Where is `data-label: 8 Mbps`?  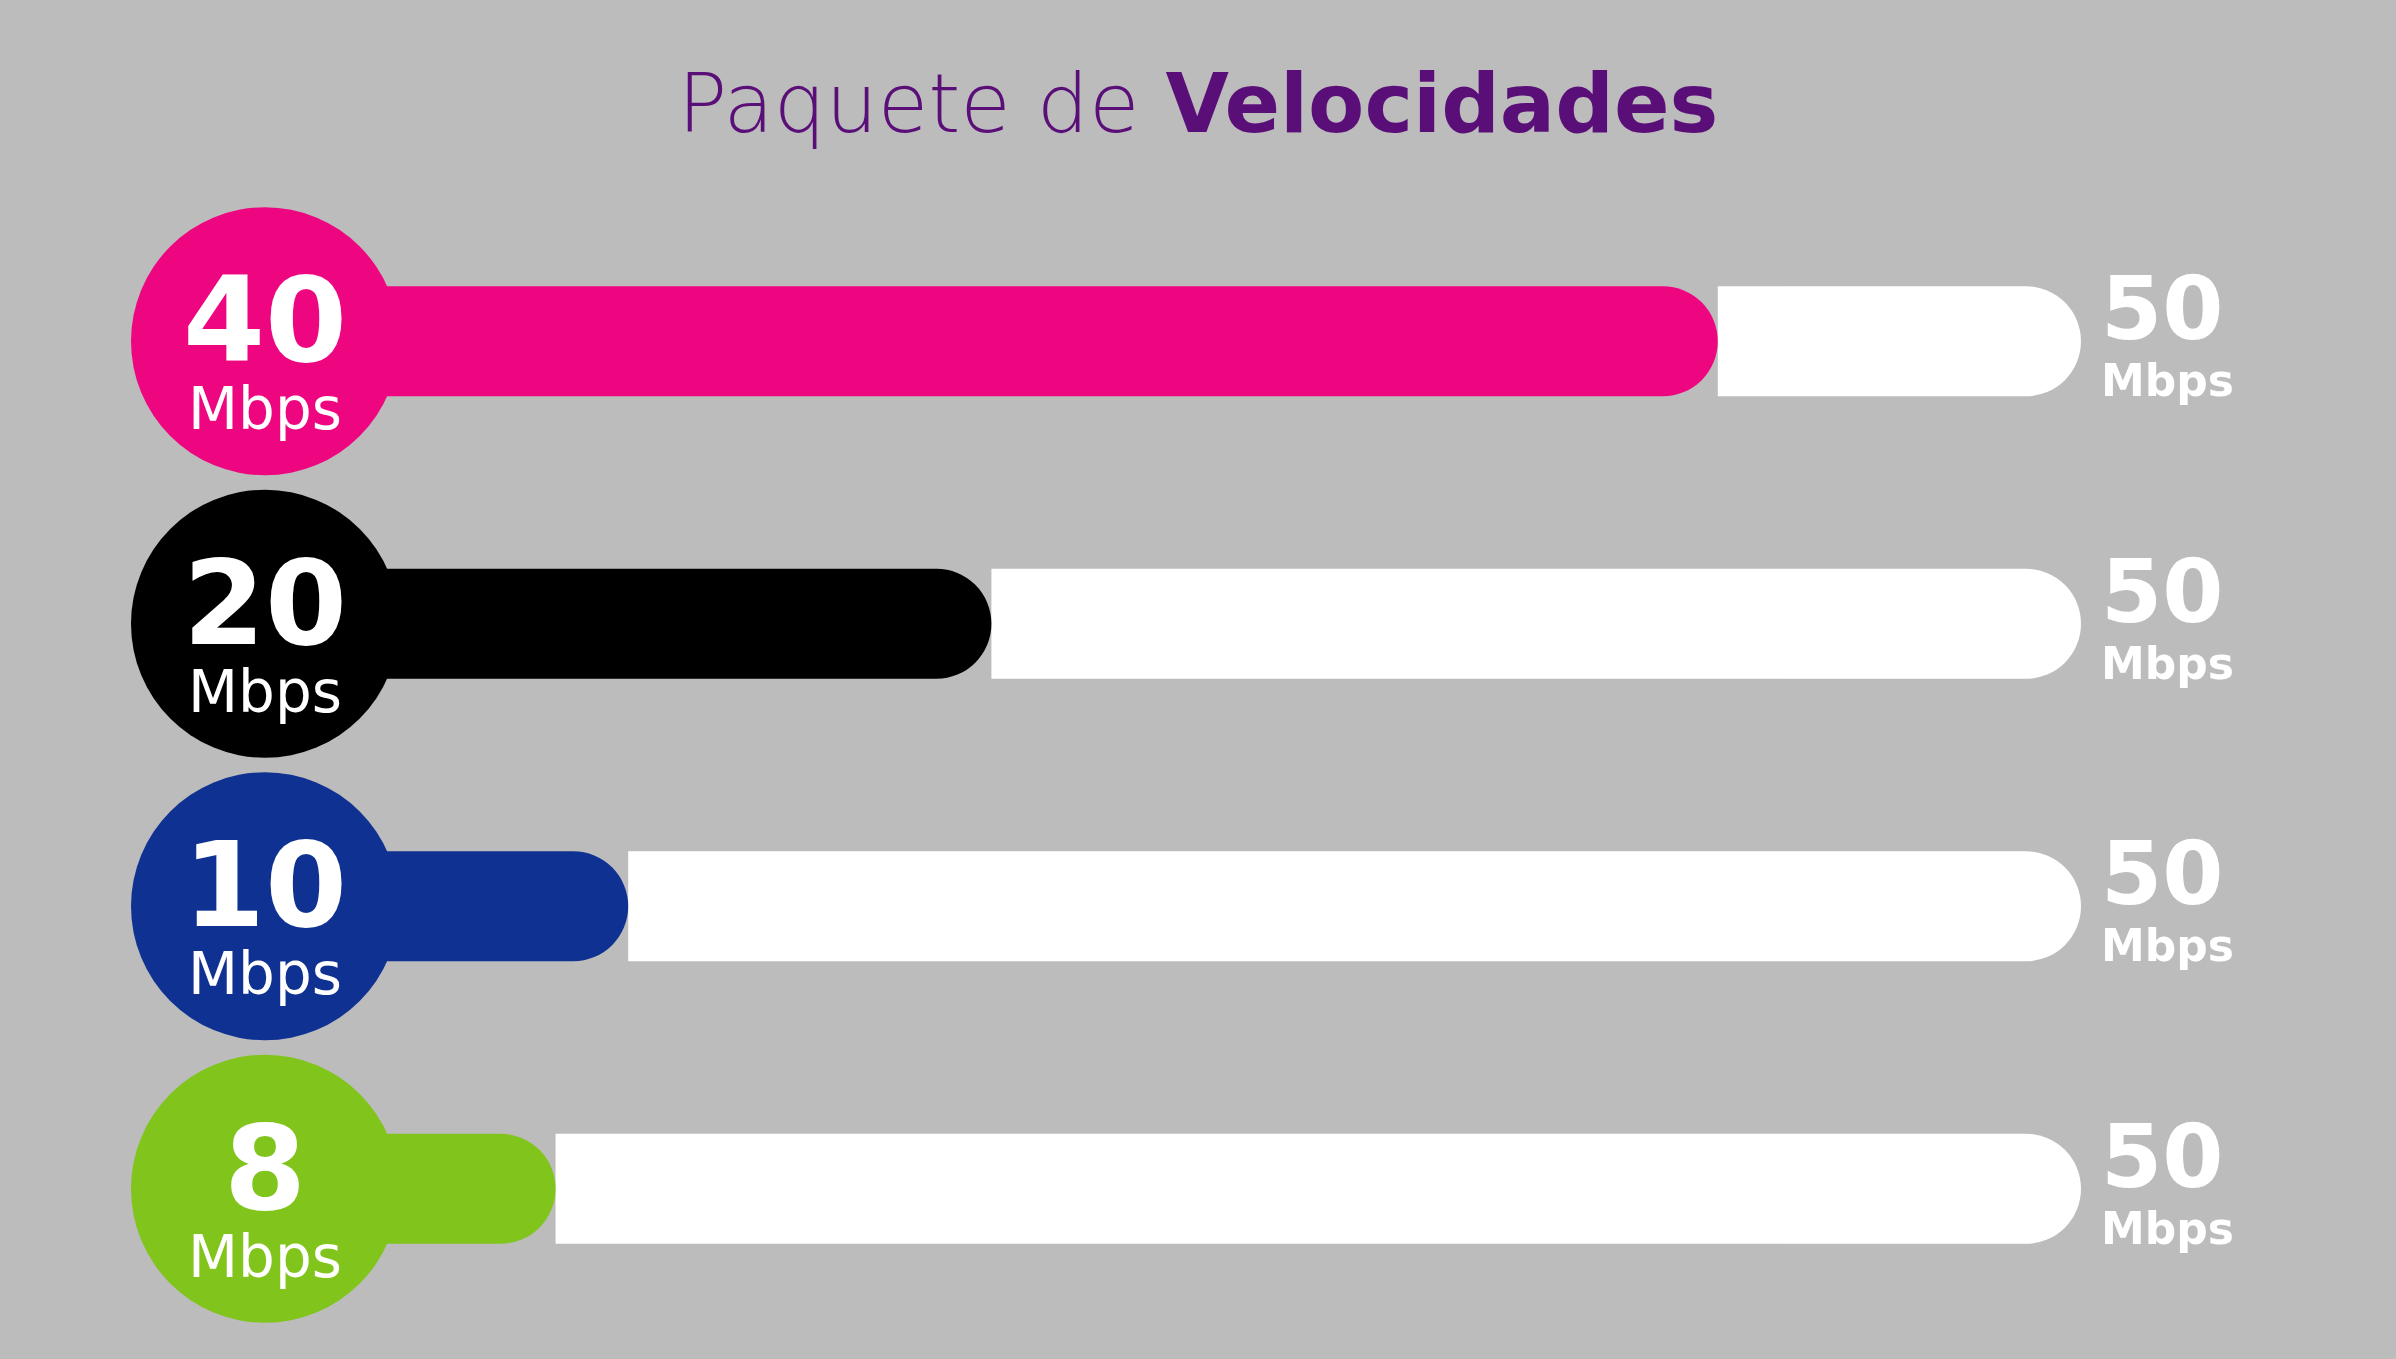
data-label: 8 Mbps is located at coordinates (265, 1194).